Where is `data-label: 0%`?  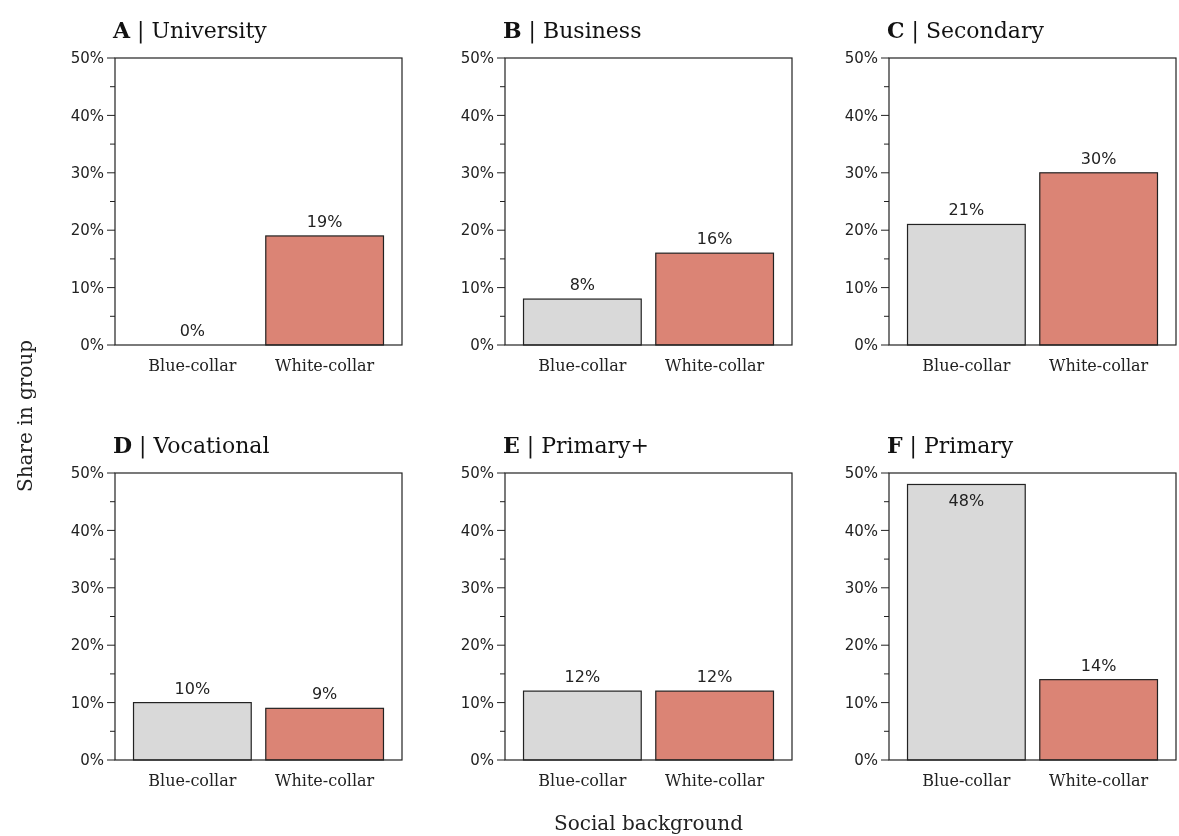 data-label: 0% is located at coordinates (192, 330).